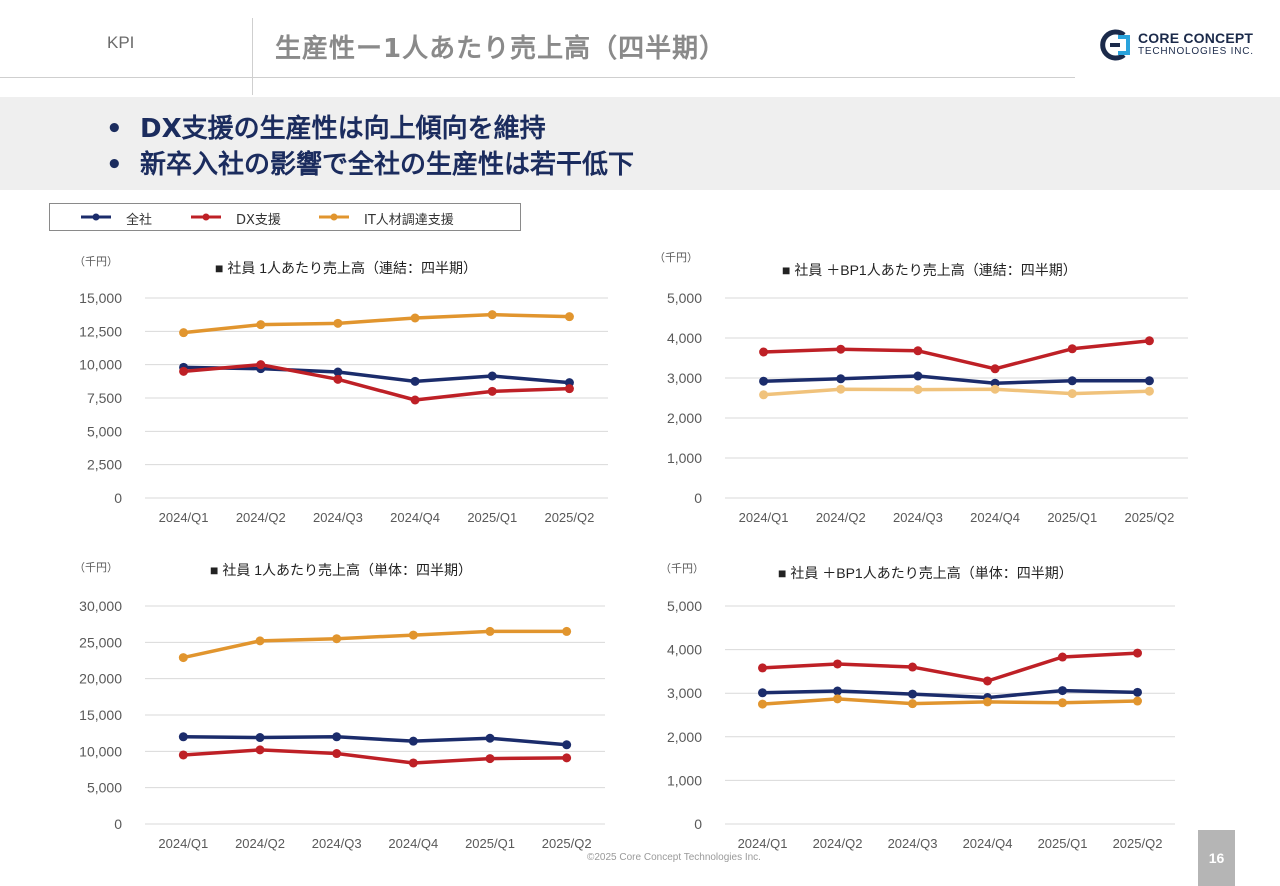 Image resolution: width=1280 pixels, height=886 pixels. What do you see at coordinates (100, 298) in the screenshot?
I see `y-tick-label: 15,000` at bounding box center [100, 298].